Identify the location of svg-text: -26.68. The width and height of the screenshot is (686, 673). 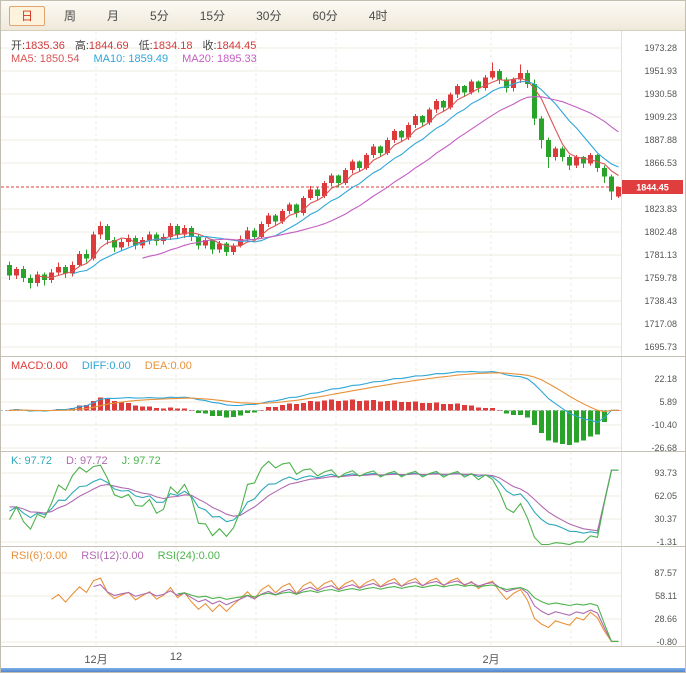
(664, 447).